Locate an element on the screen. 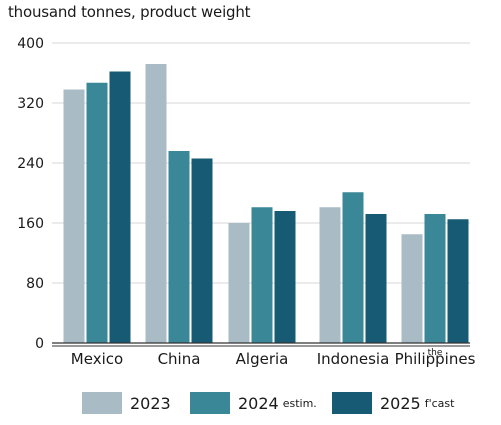  x-category-label: Philippines is located at coordinates (435, 359).